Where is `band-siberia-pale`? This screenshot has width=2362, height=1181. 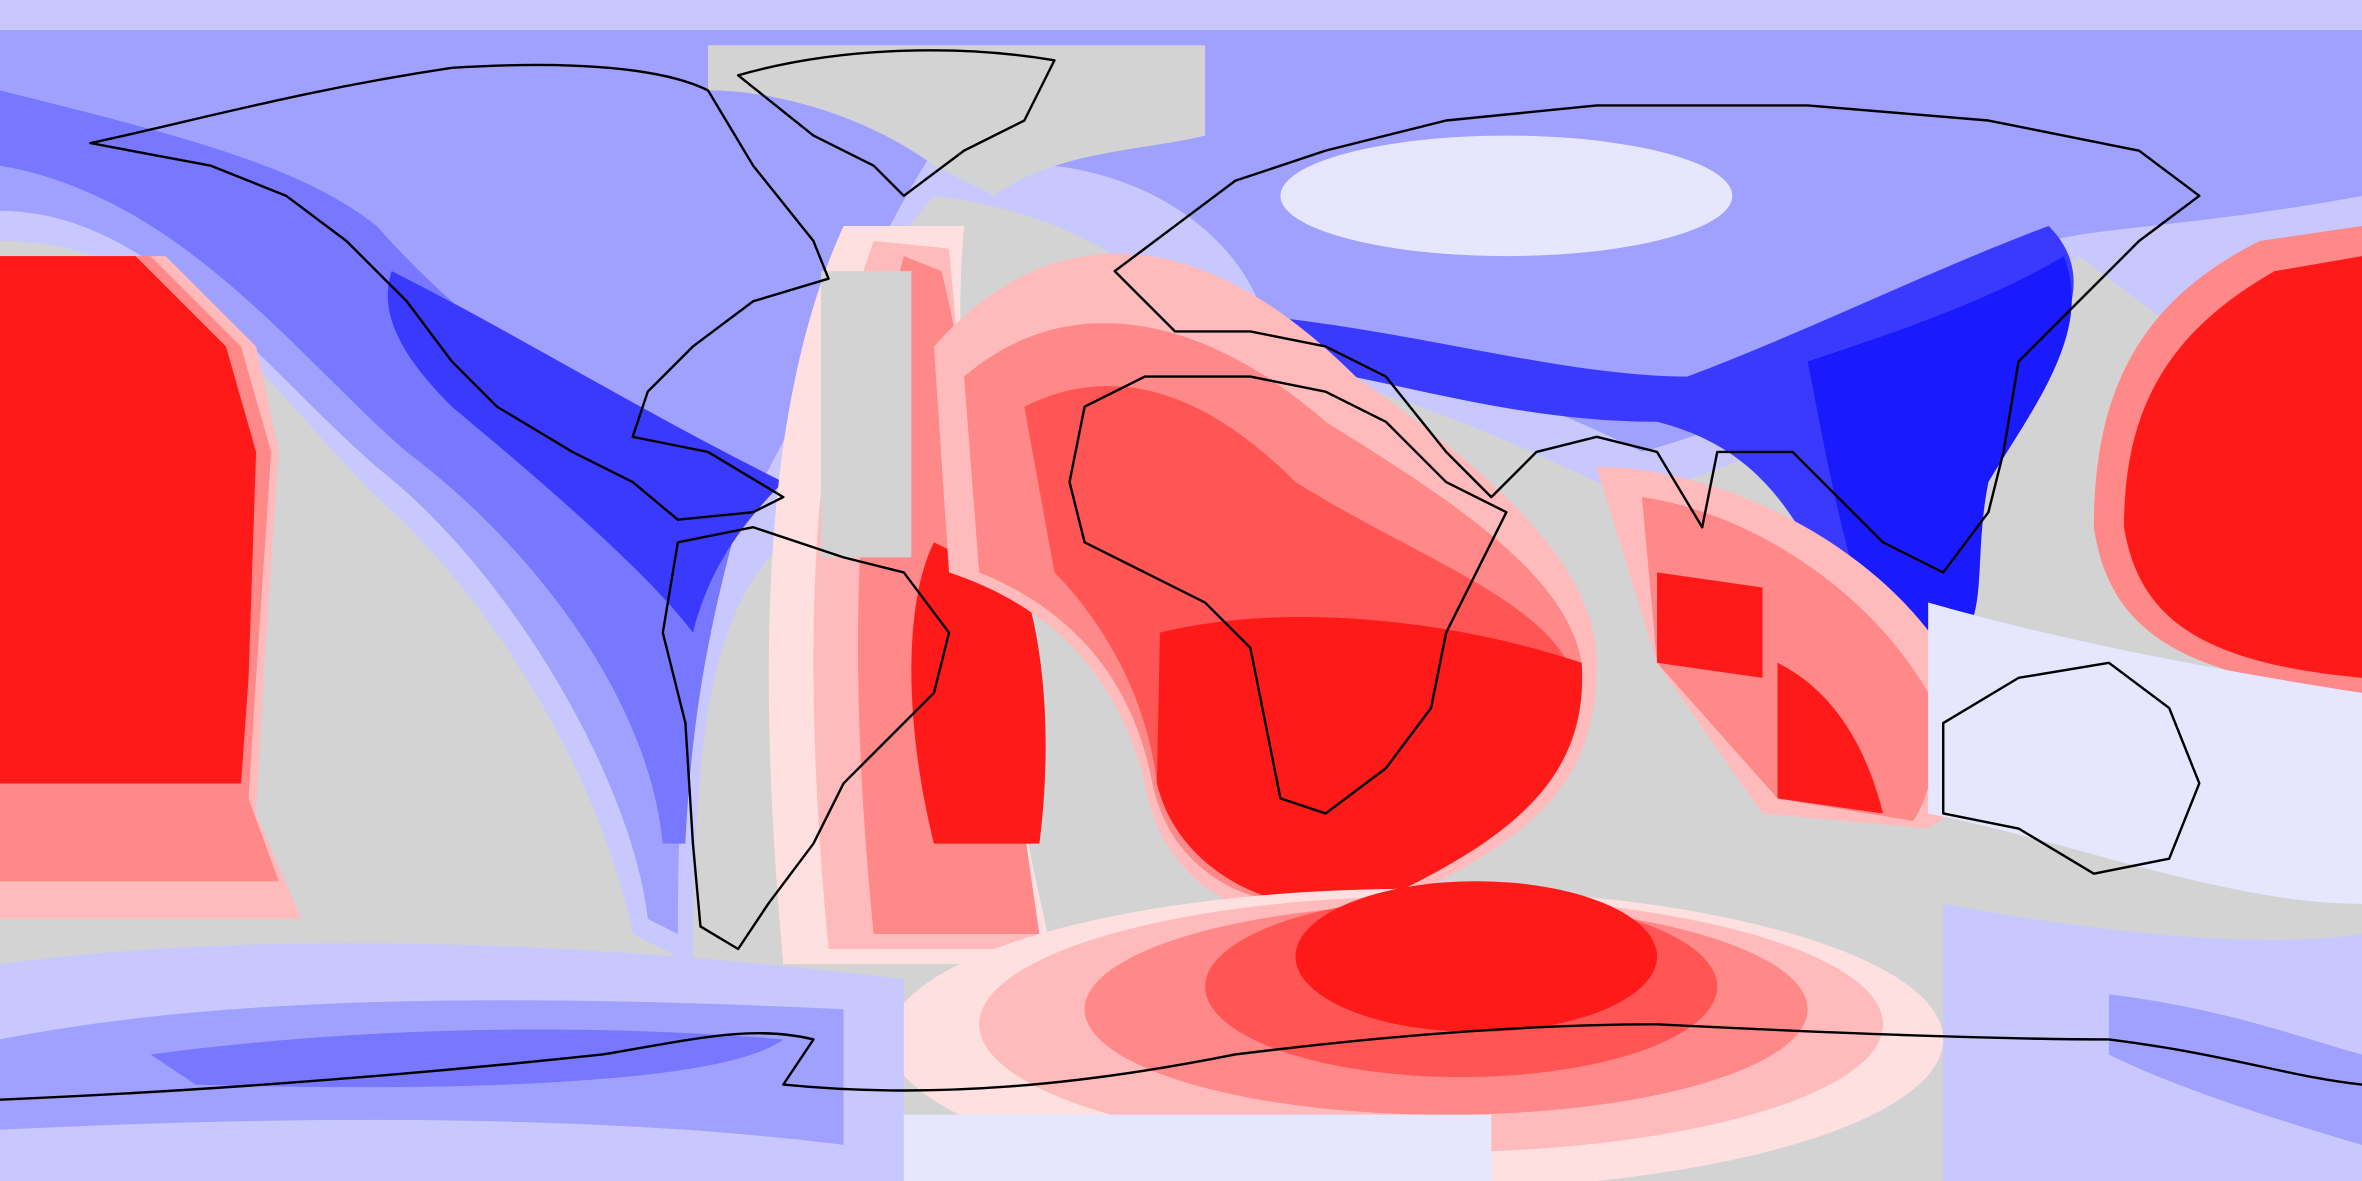 band-siberia-pale is located at coordinates (1506, 196).